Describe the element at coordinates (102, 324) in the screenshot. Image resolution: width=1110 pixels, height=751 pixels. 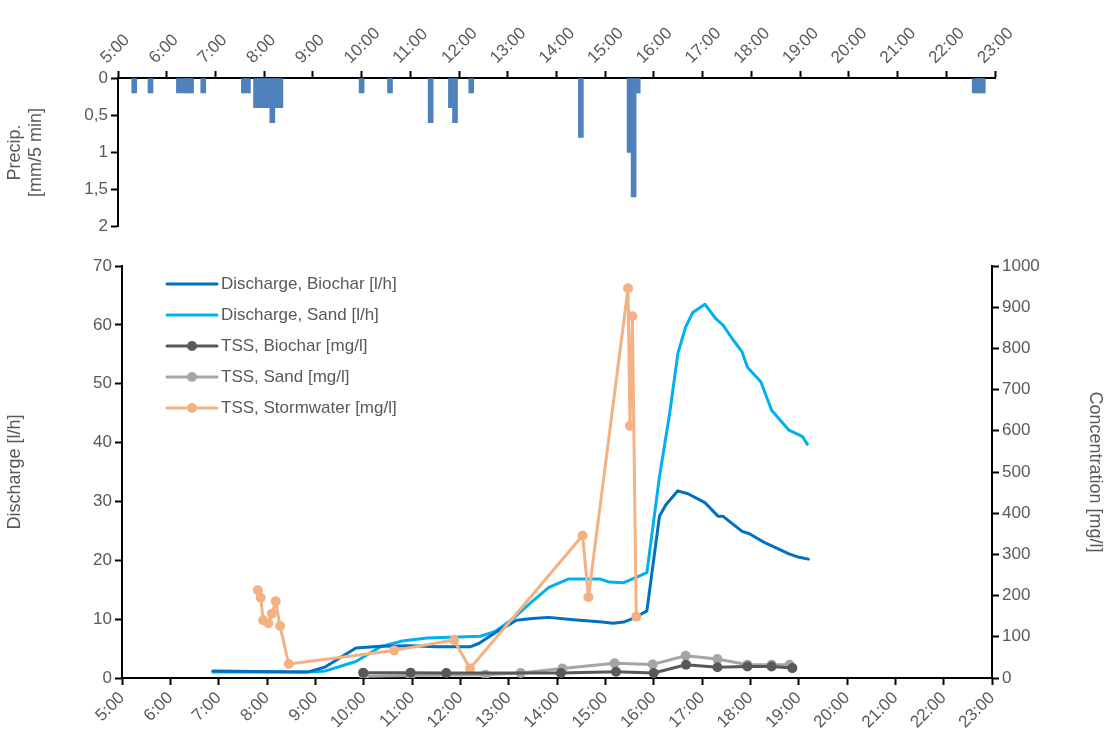
I see `y-tick-label: 60` at that location.